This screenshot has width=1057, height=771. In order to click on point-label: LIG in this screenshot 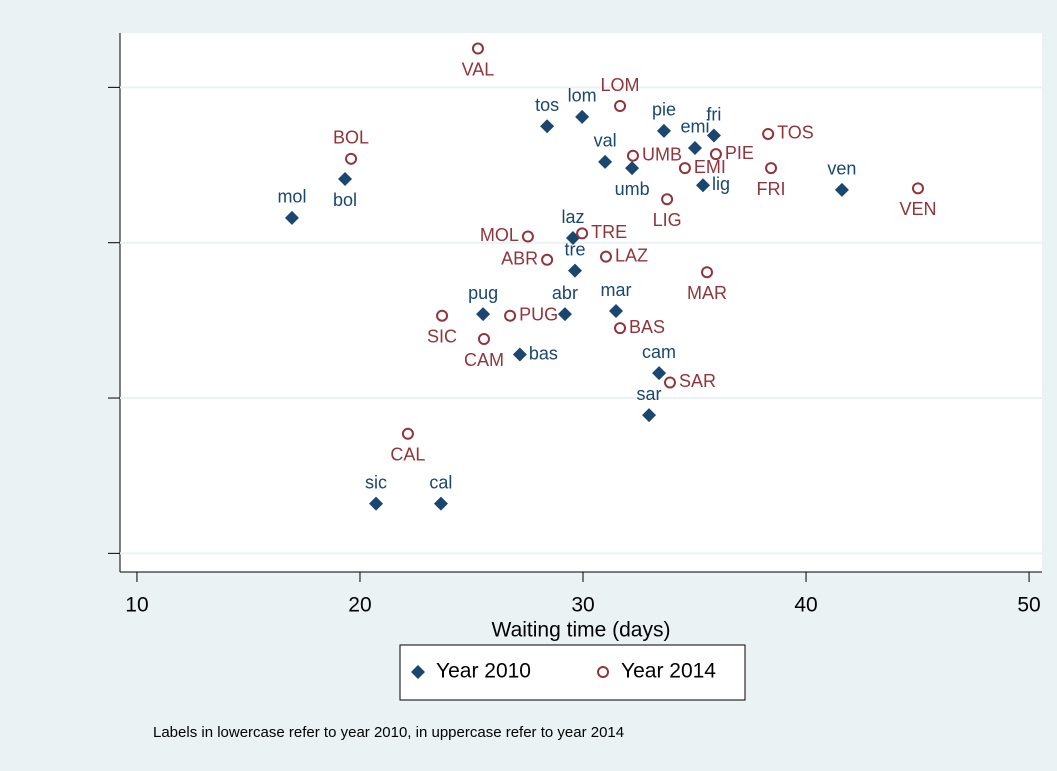, I will do `click(667, 220)`.